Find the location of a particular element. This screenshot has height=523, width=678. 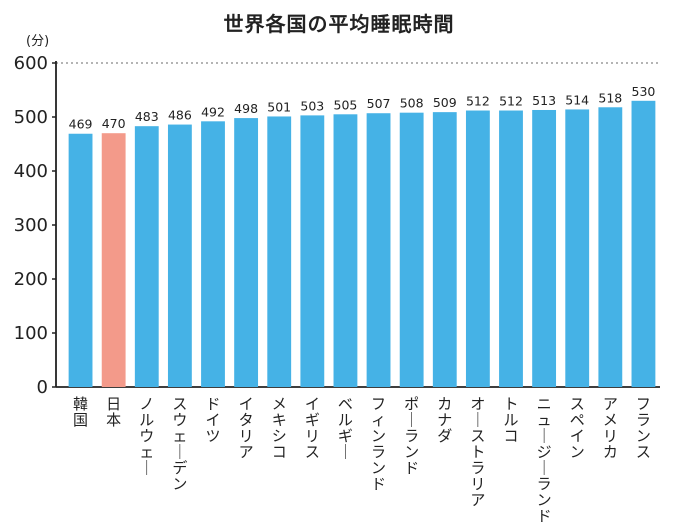

category-label: カナダ is located at coordinates (444, 420).